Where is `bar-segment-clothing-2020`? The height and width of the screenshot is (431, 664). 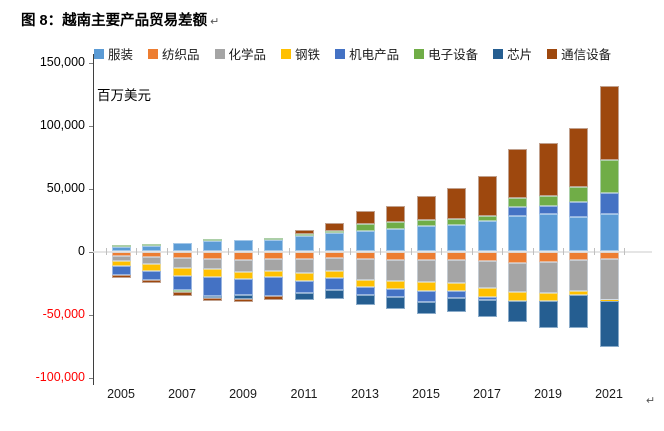
bar-segment-clothing-2020 is located at coordinates (578, 234).